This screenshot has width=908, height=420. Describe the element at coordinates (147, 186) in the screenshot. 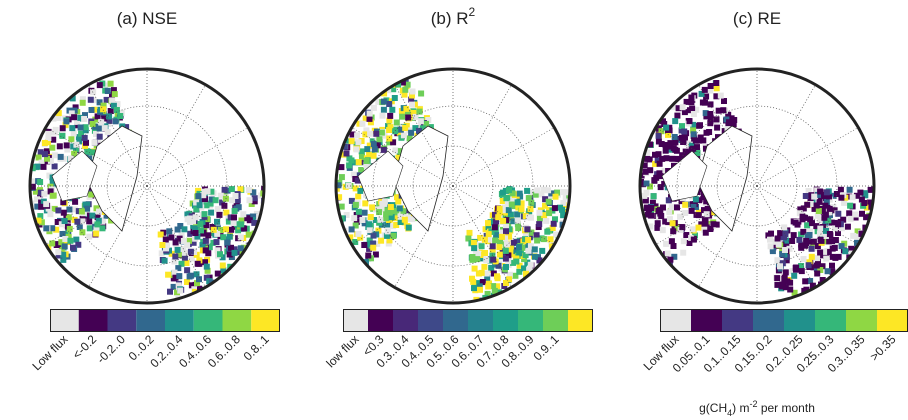

I see `graticule` at that location.